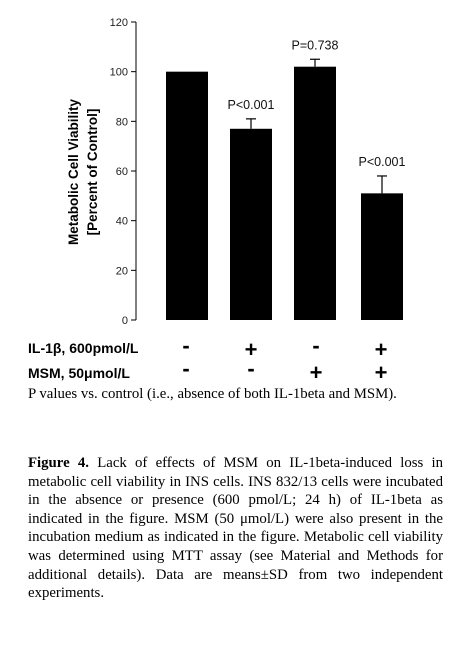 The height and width of the screenshot is (659, 469). What do you see at coordinates (119, 73) in the screenshot?
I see `y-tick-label: 100` at bounding box center [119, 73].